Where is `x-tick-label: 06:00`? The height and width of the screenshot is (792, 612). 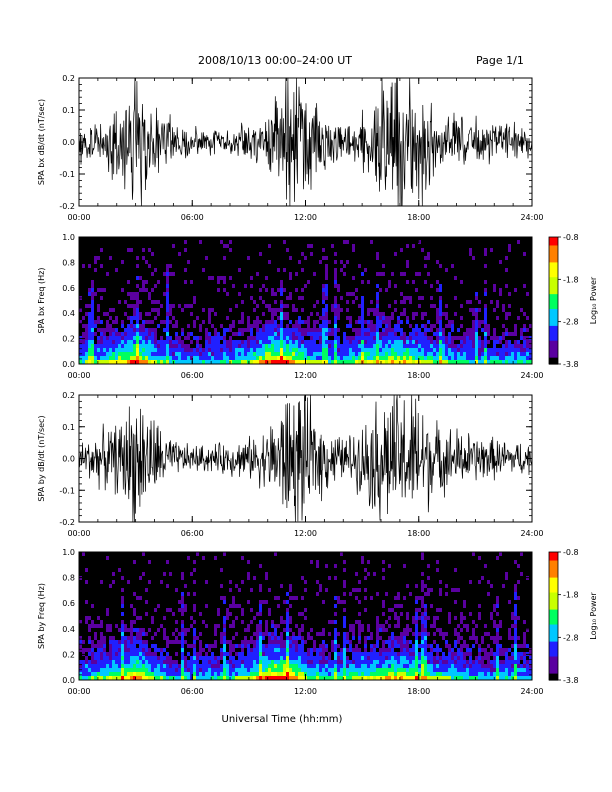 x-tick-label: 06:00 is located at coordinates (192, 691).